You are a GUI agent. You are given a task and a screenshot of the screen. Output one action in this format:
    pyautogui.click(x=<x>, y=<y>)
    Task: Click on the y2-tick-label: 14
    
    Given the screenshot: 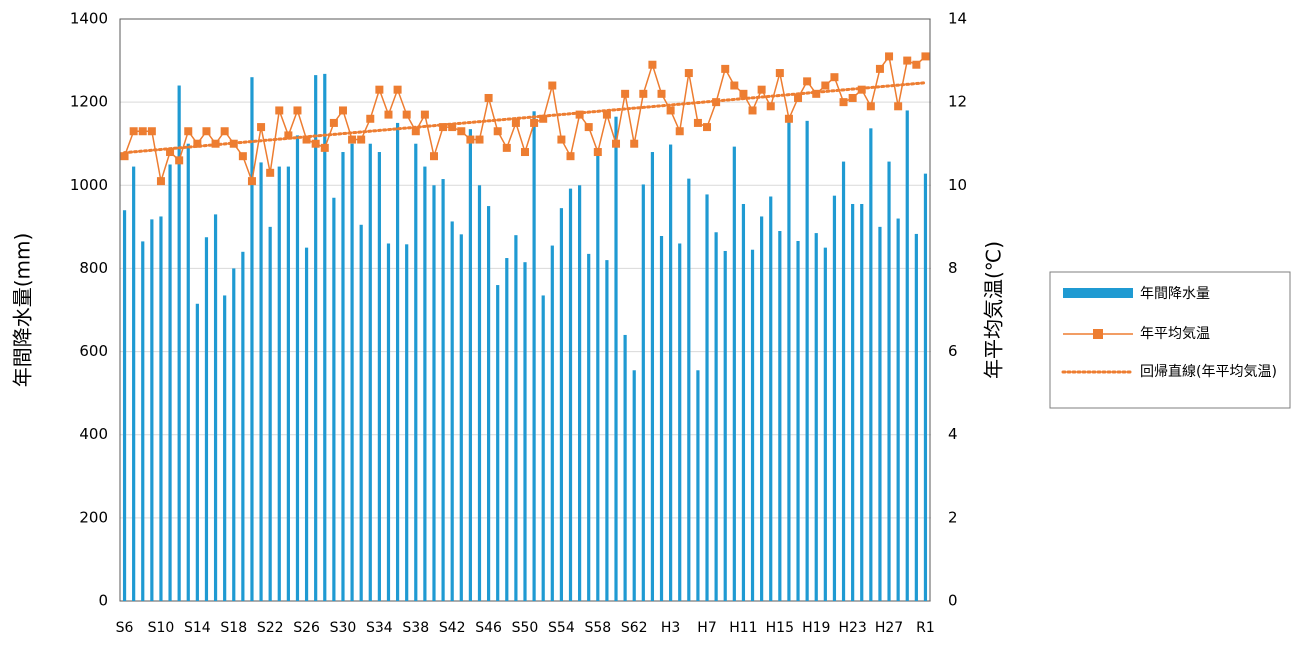 What is the action you would take?
    pyautogui.click(x=957, y=19)
    